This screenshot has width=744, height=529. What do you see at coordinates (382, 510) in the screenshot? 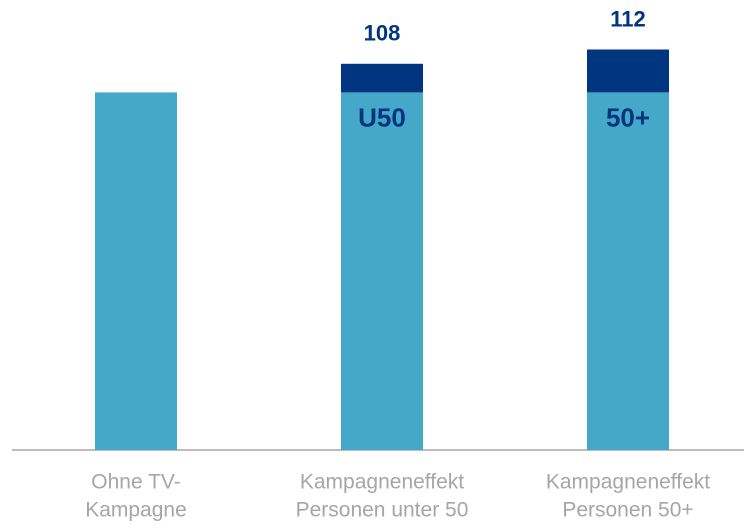
I see `x-tick-label: Personen unter 50` at bounding box center [382, 510].